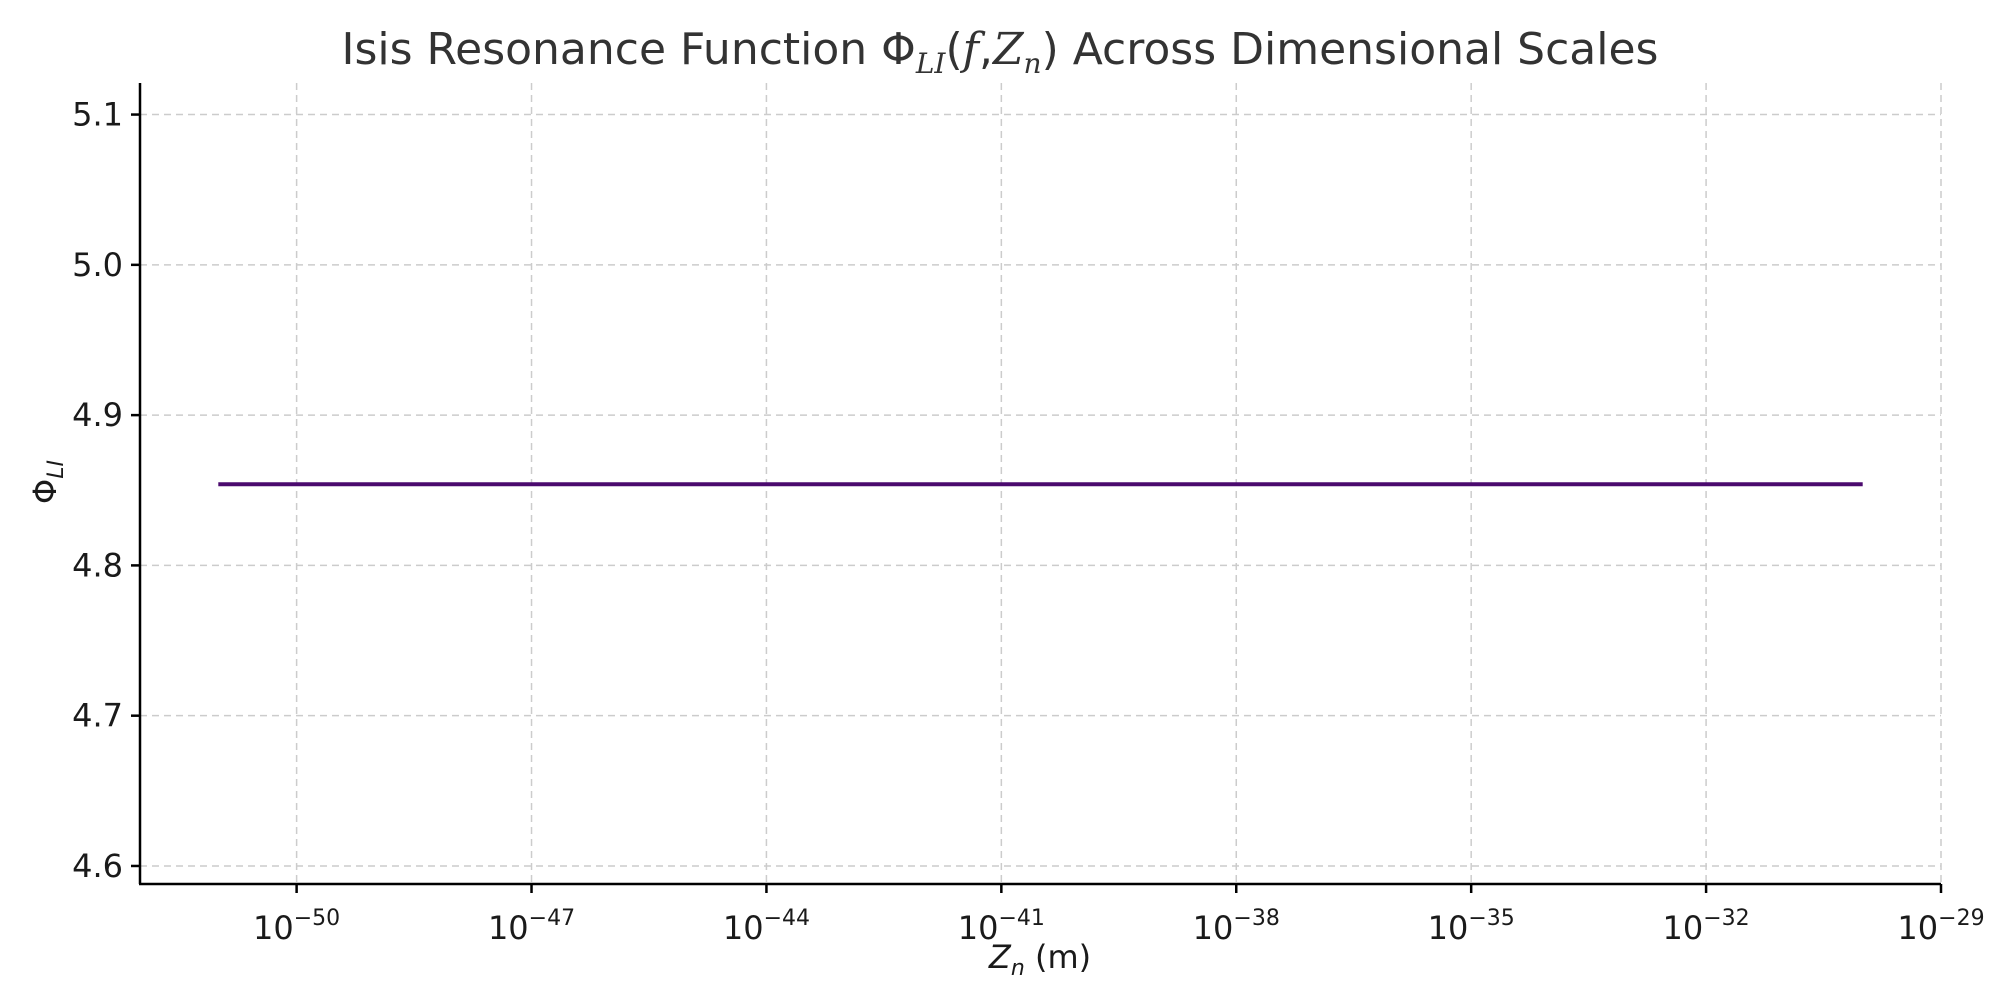  I want to click on y-tick-label: 5.1, so click(97, 115).